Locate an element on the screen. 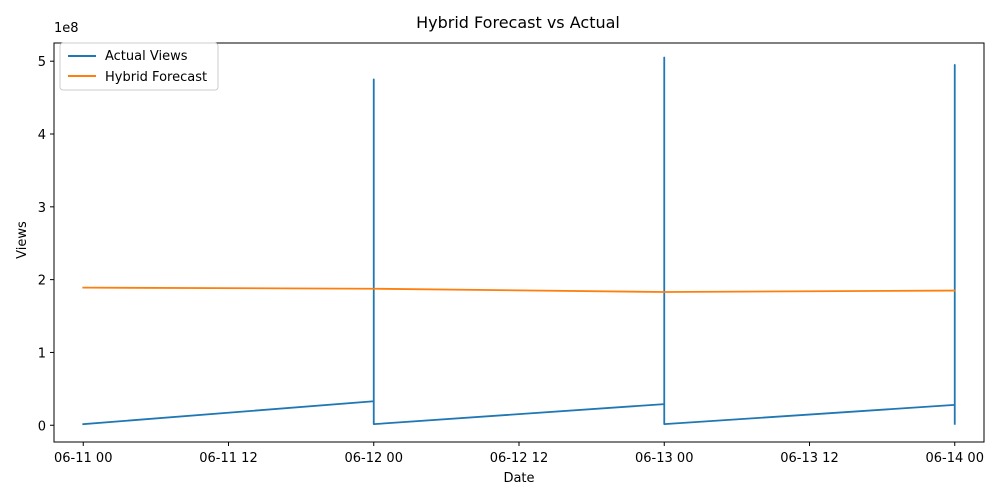 This screenshot has height=500, width=1000. x-tick-label: 06-12 00 is located at coordinates (374, 458).